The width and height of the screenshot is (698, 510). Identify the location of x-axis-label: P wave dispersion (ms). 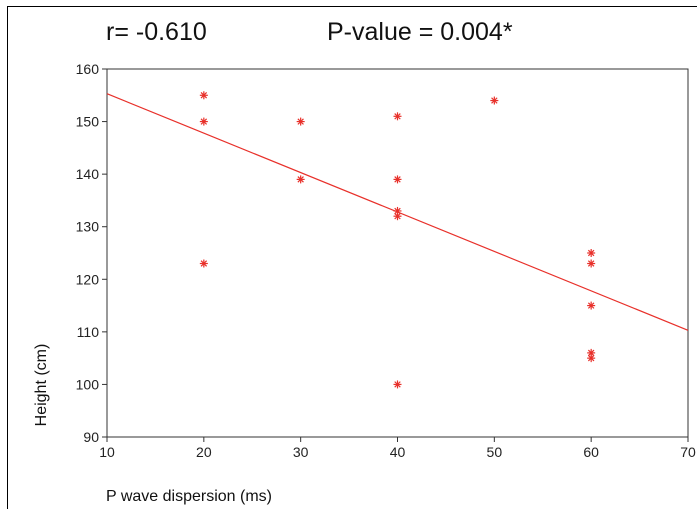
(189, 496).